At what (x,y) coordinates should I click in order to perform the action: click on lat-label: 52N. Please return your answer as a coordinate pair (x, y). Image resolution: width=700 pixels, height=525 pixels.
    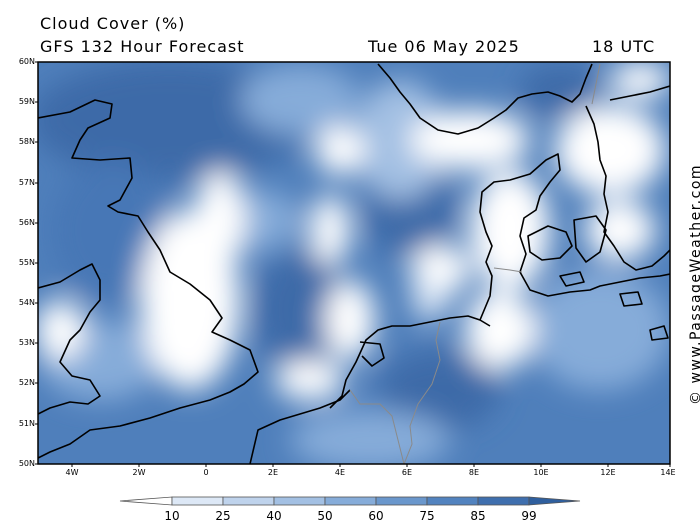
    Looking at the image, I should click on (26, 382).